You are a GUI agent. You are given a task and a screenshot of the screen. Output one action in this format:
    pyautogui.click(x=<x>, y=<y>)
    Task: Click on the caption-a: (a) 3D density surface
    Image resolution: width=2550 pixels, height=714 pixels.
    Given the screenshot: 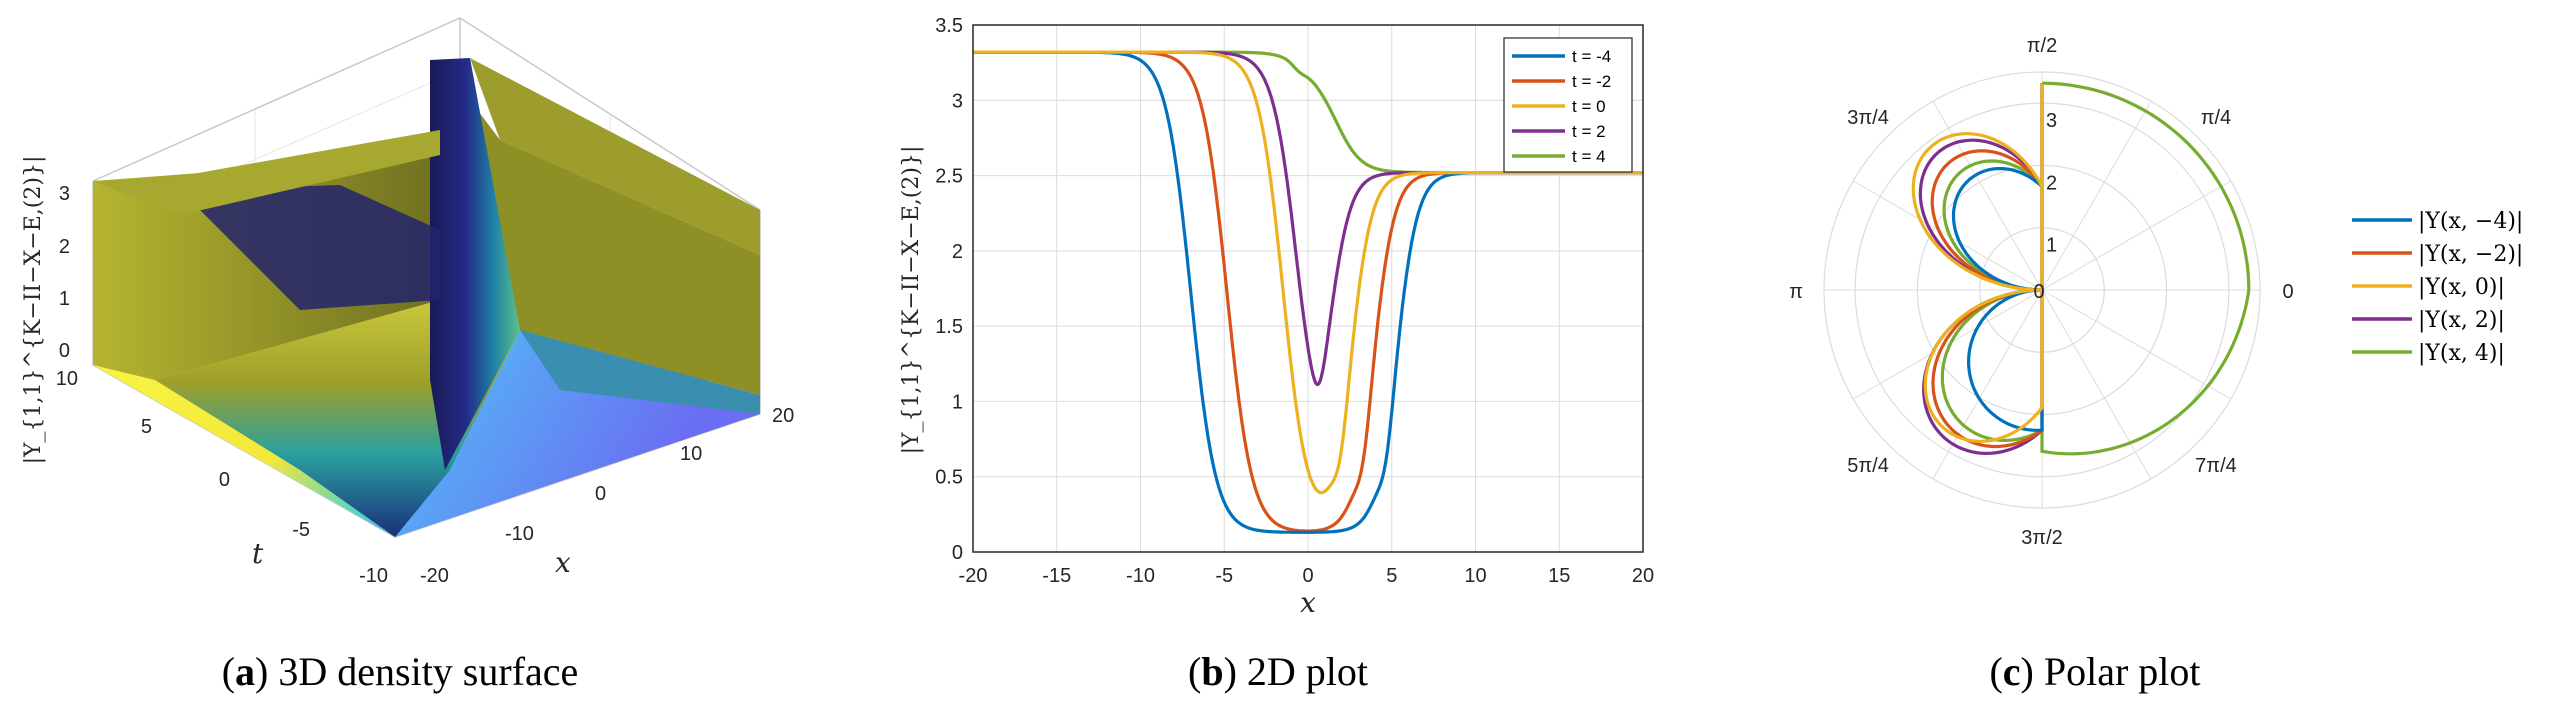 What is the action you would take?
    pyautogui.click(x=400, y=671)
    